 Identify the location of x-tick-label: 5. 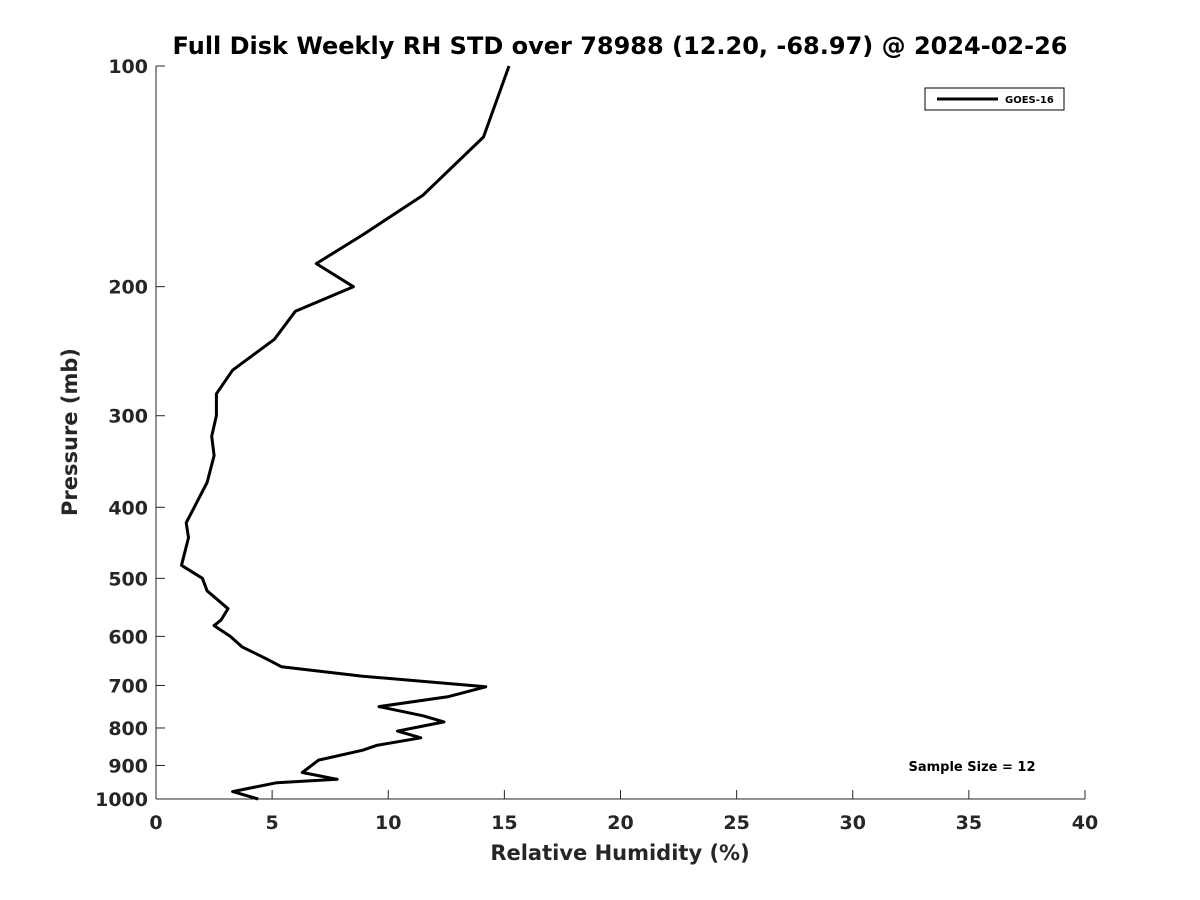
(272, 823).